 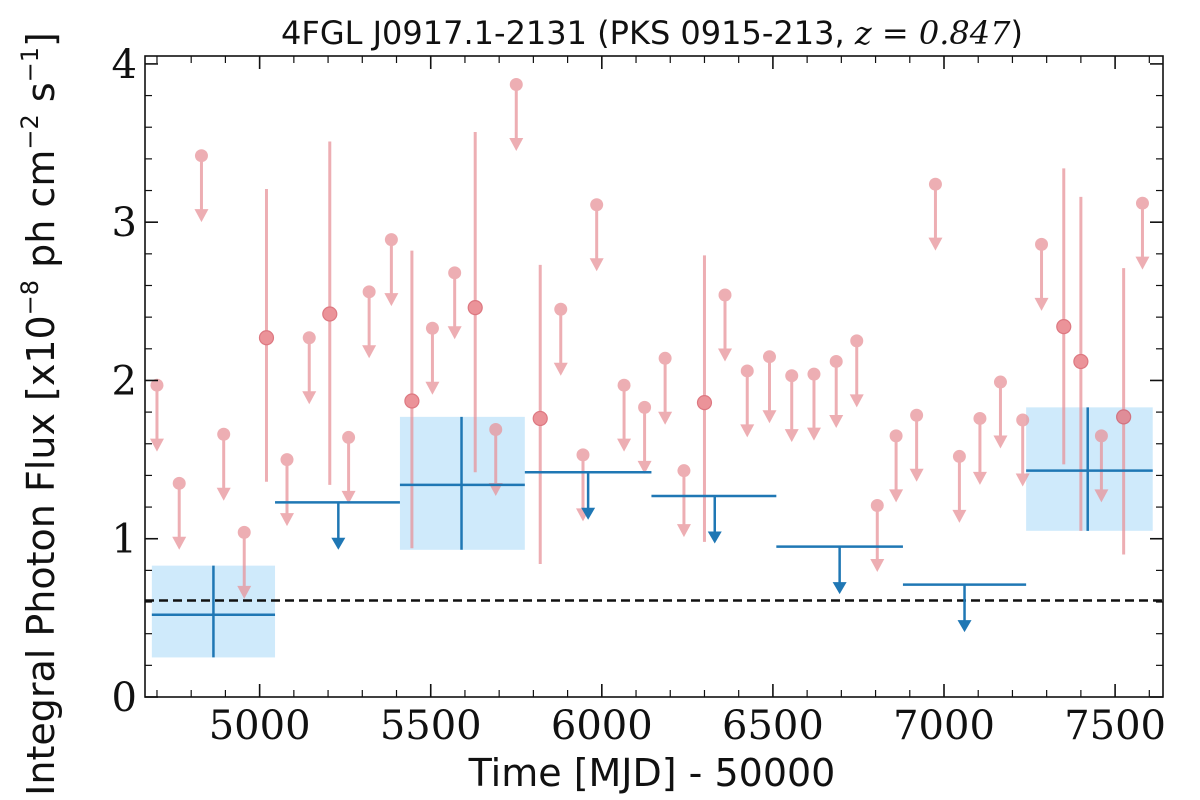 What do you see at coordinates (124, 540) in the screenshot?
I see `y-tick-label-1: 1` at bounding box center [124, 540].